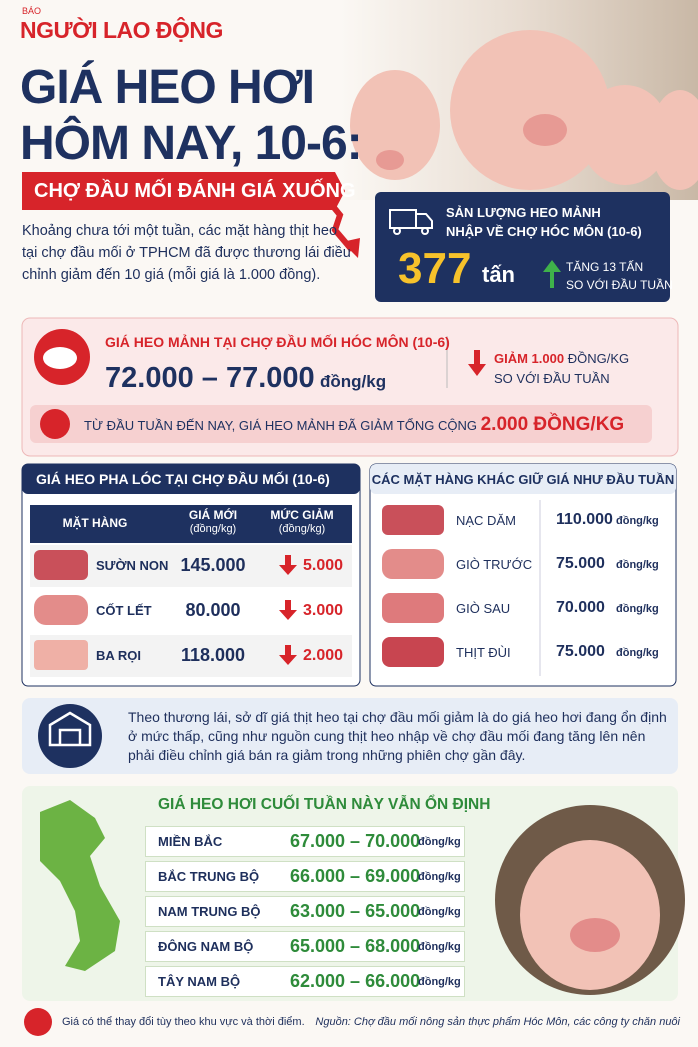  I want to click on brand-kicker: BÁO, so click(32, 11).